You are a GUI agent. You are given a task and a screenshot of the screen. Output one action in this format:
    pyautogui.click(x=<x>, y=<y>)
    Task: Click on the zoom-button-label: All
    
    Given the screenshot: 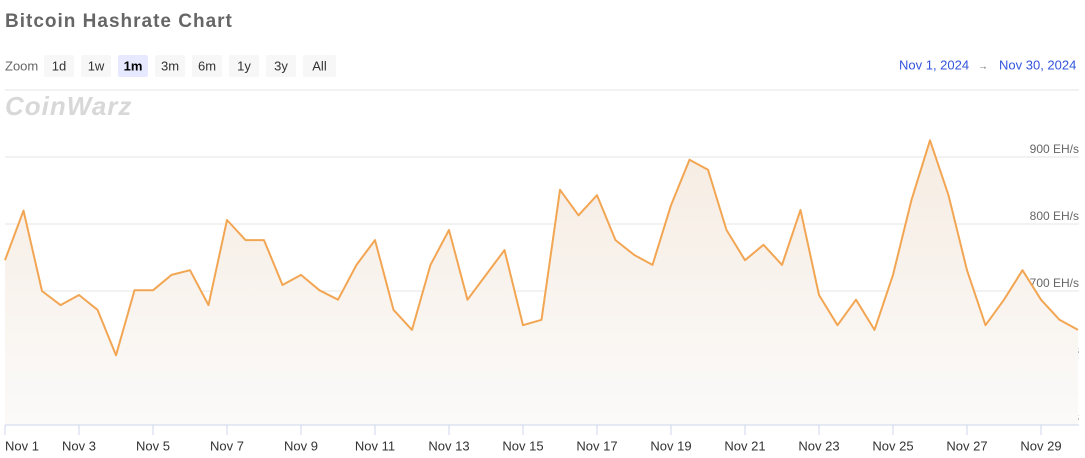 What is the action you would take?
    pyautogui.click(x=319, y=65)
    